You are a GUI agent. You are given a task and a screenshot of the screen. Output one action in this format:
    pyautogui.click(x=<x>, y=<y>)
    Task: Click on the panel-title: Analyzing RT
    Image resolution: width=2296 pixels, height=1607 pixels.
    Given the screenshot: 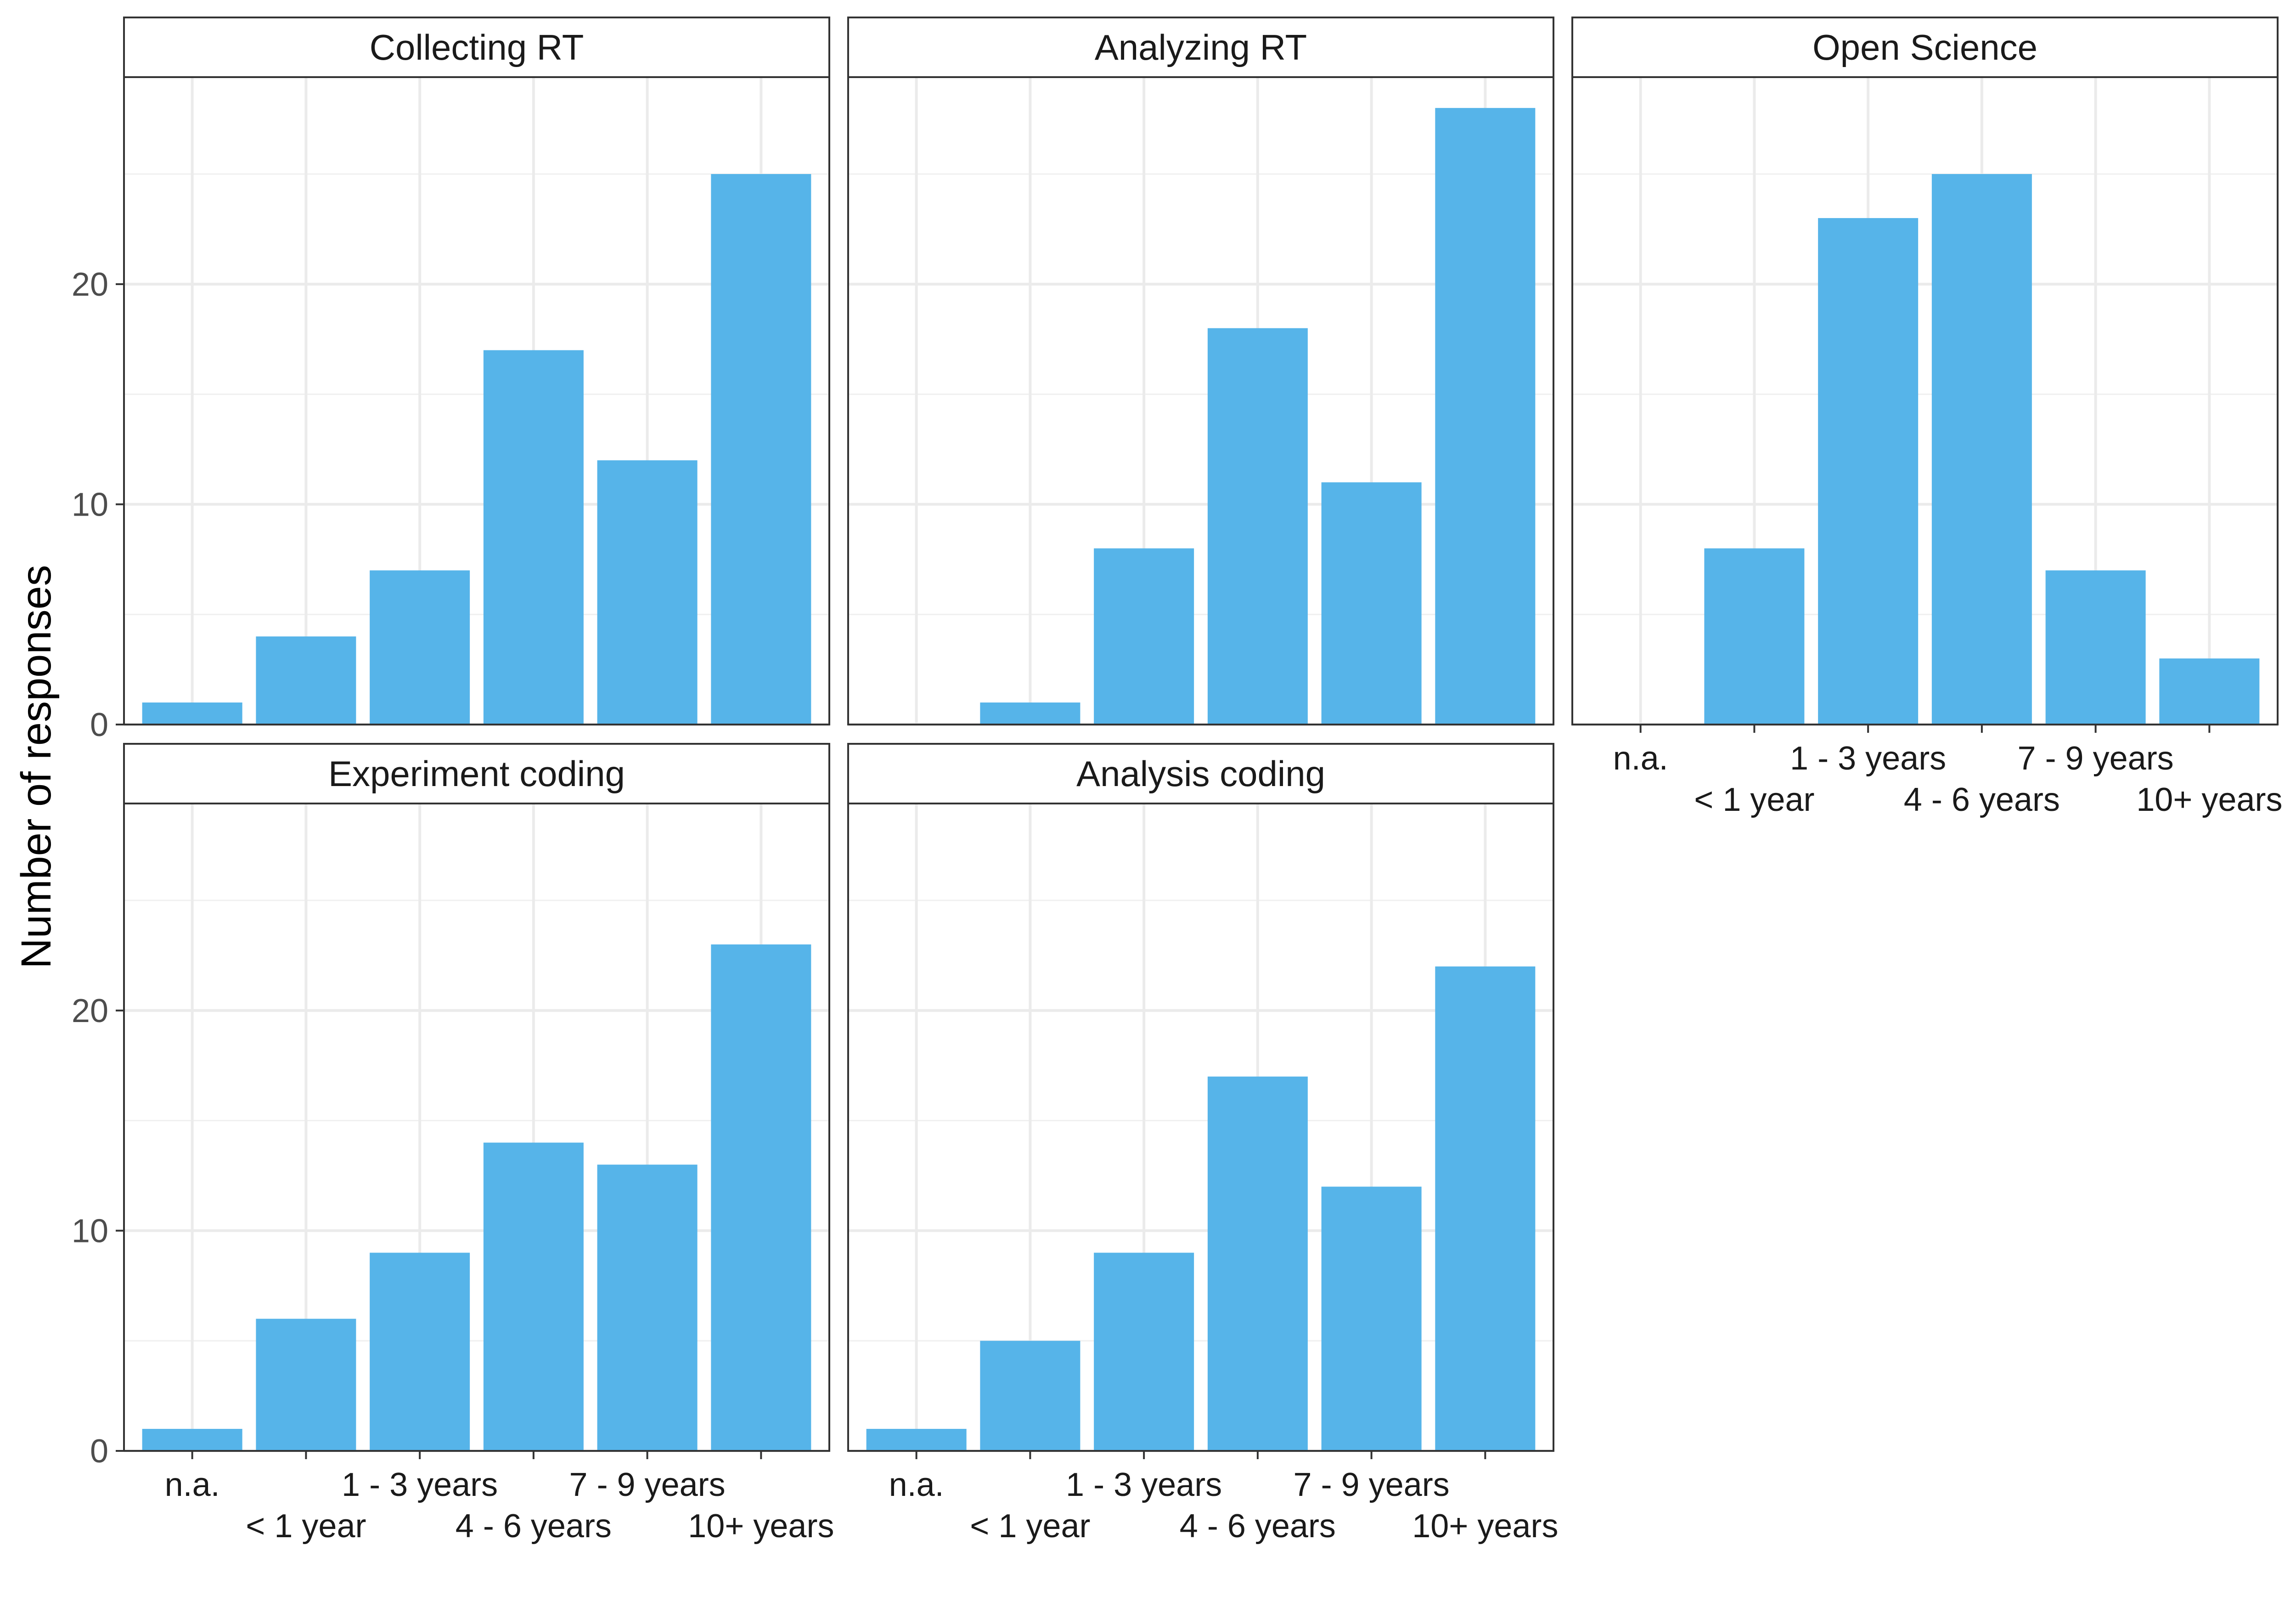 What is the action you would take?
    pyautogui.click(x=1201, y=47)
    